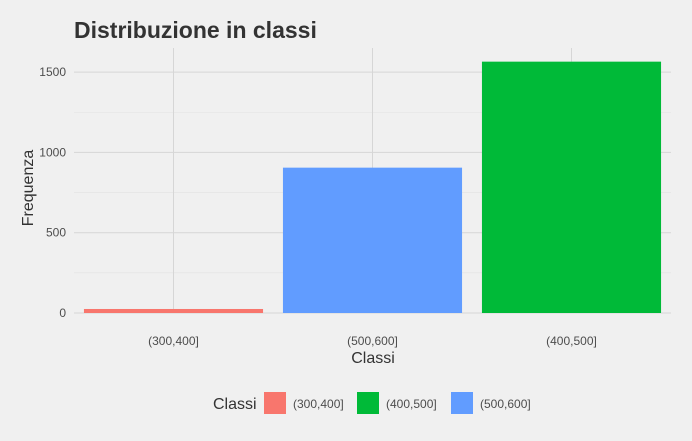 This screenshot has height=441, width=692. Describe the element at coordinates (28, 188) in the screenshot. I see `y-axis-label: Frequenza` at that location.